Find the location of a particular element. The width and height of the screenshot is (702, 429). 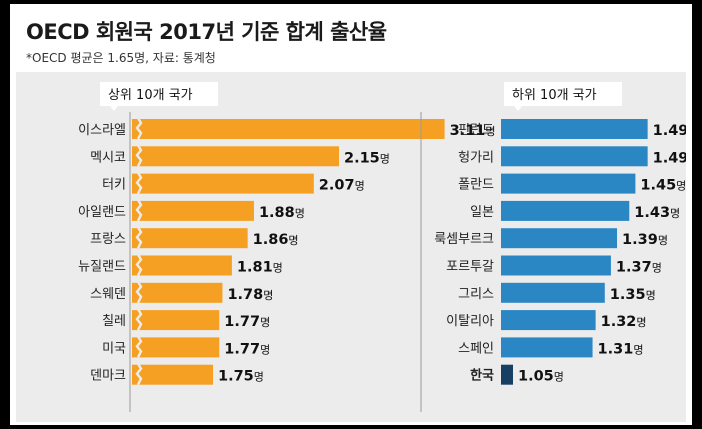

bottom-category-label: 일본 is located at coordinates (482, 212).